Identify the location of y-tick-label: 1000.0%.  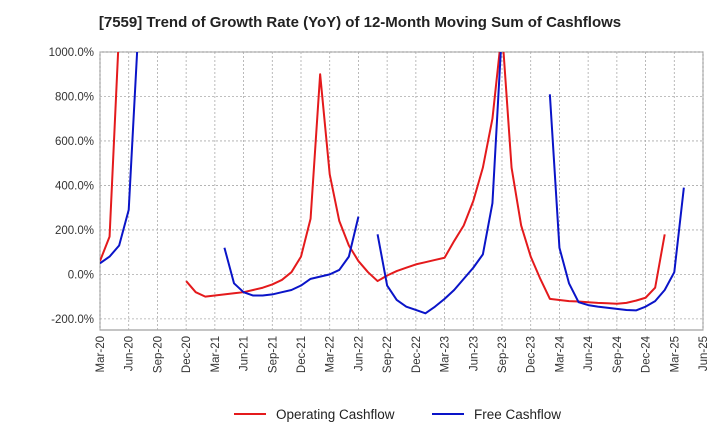
(71, 53).